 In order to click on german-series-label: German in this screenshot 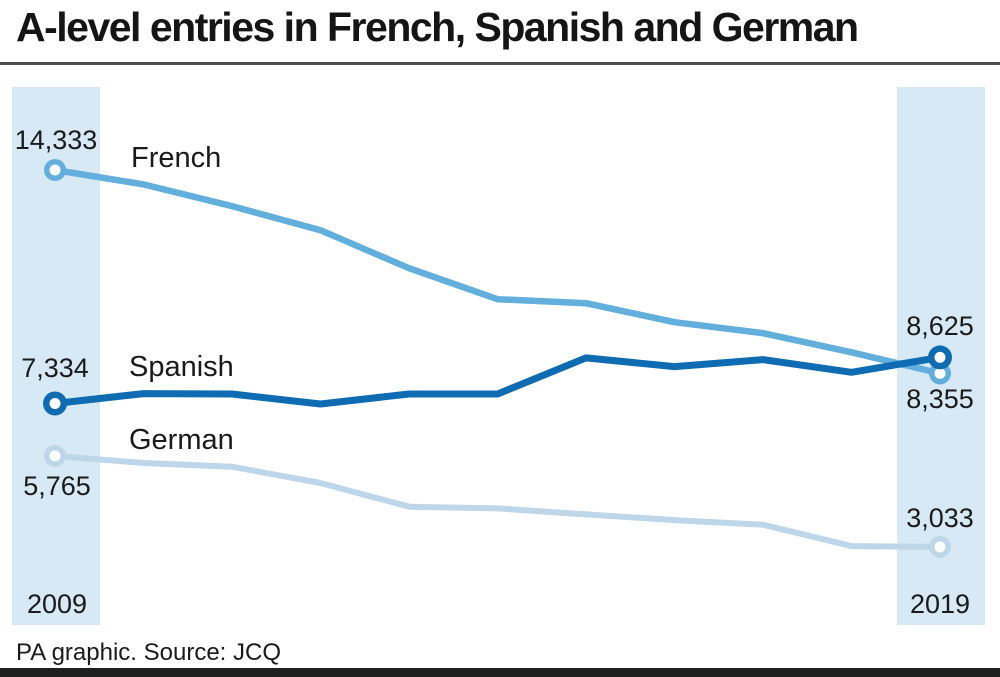, I will do `click(181, 440)`.